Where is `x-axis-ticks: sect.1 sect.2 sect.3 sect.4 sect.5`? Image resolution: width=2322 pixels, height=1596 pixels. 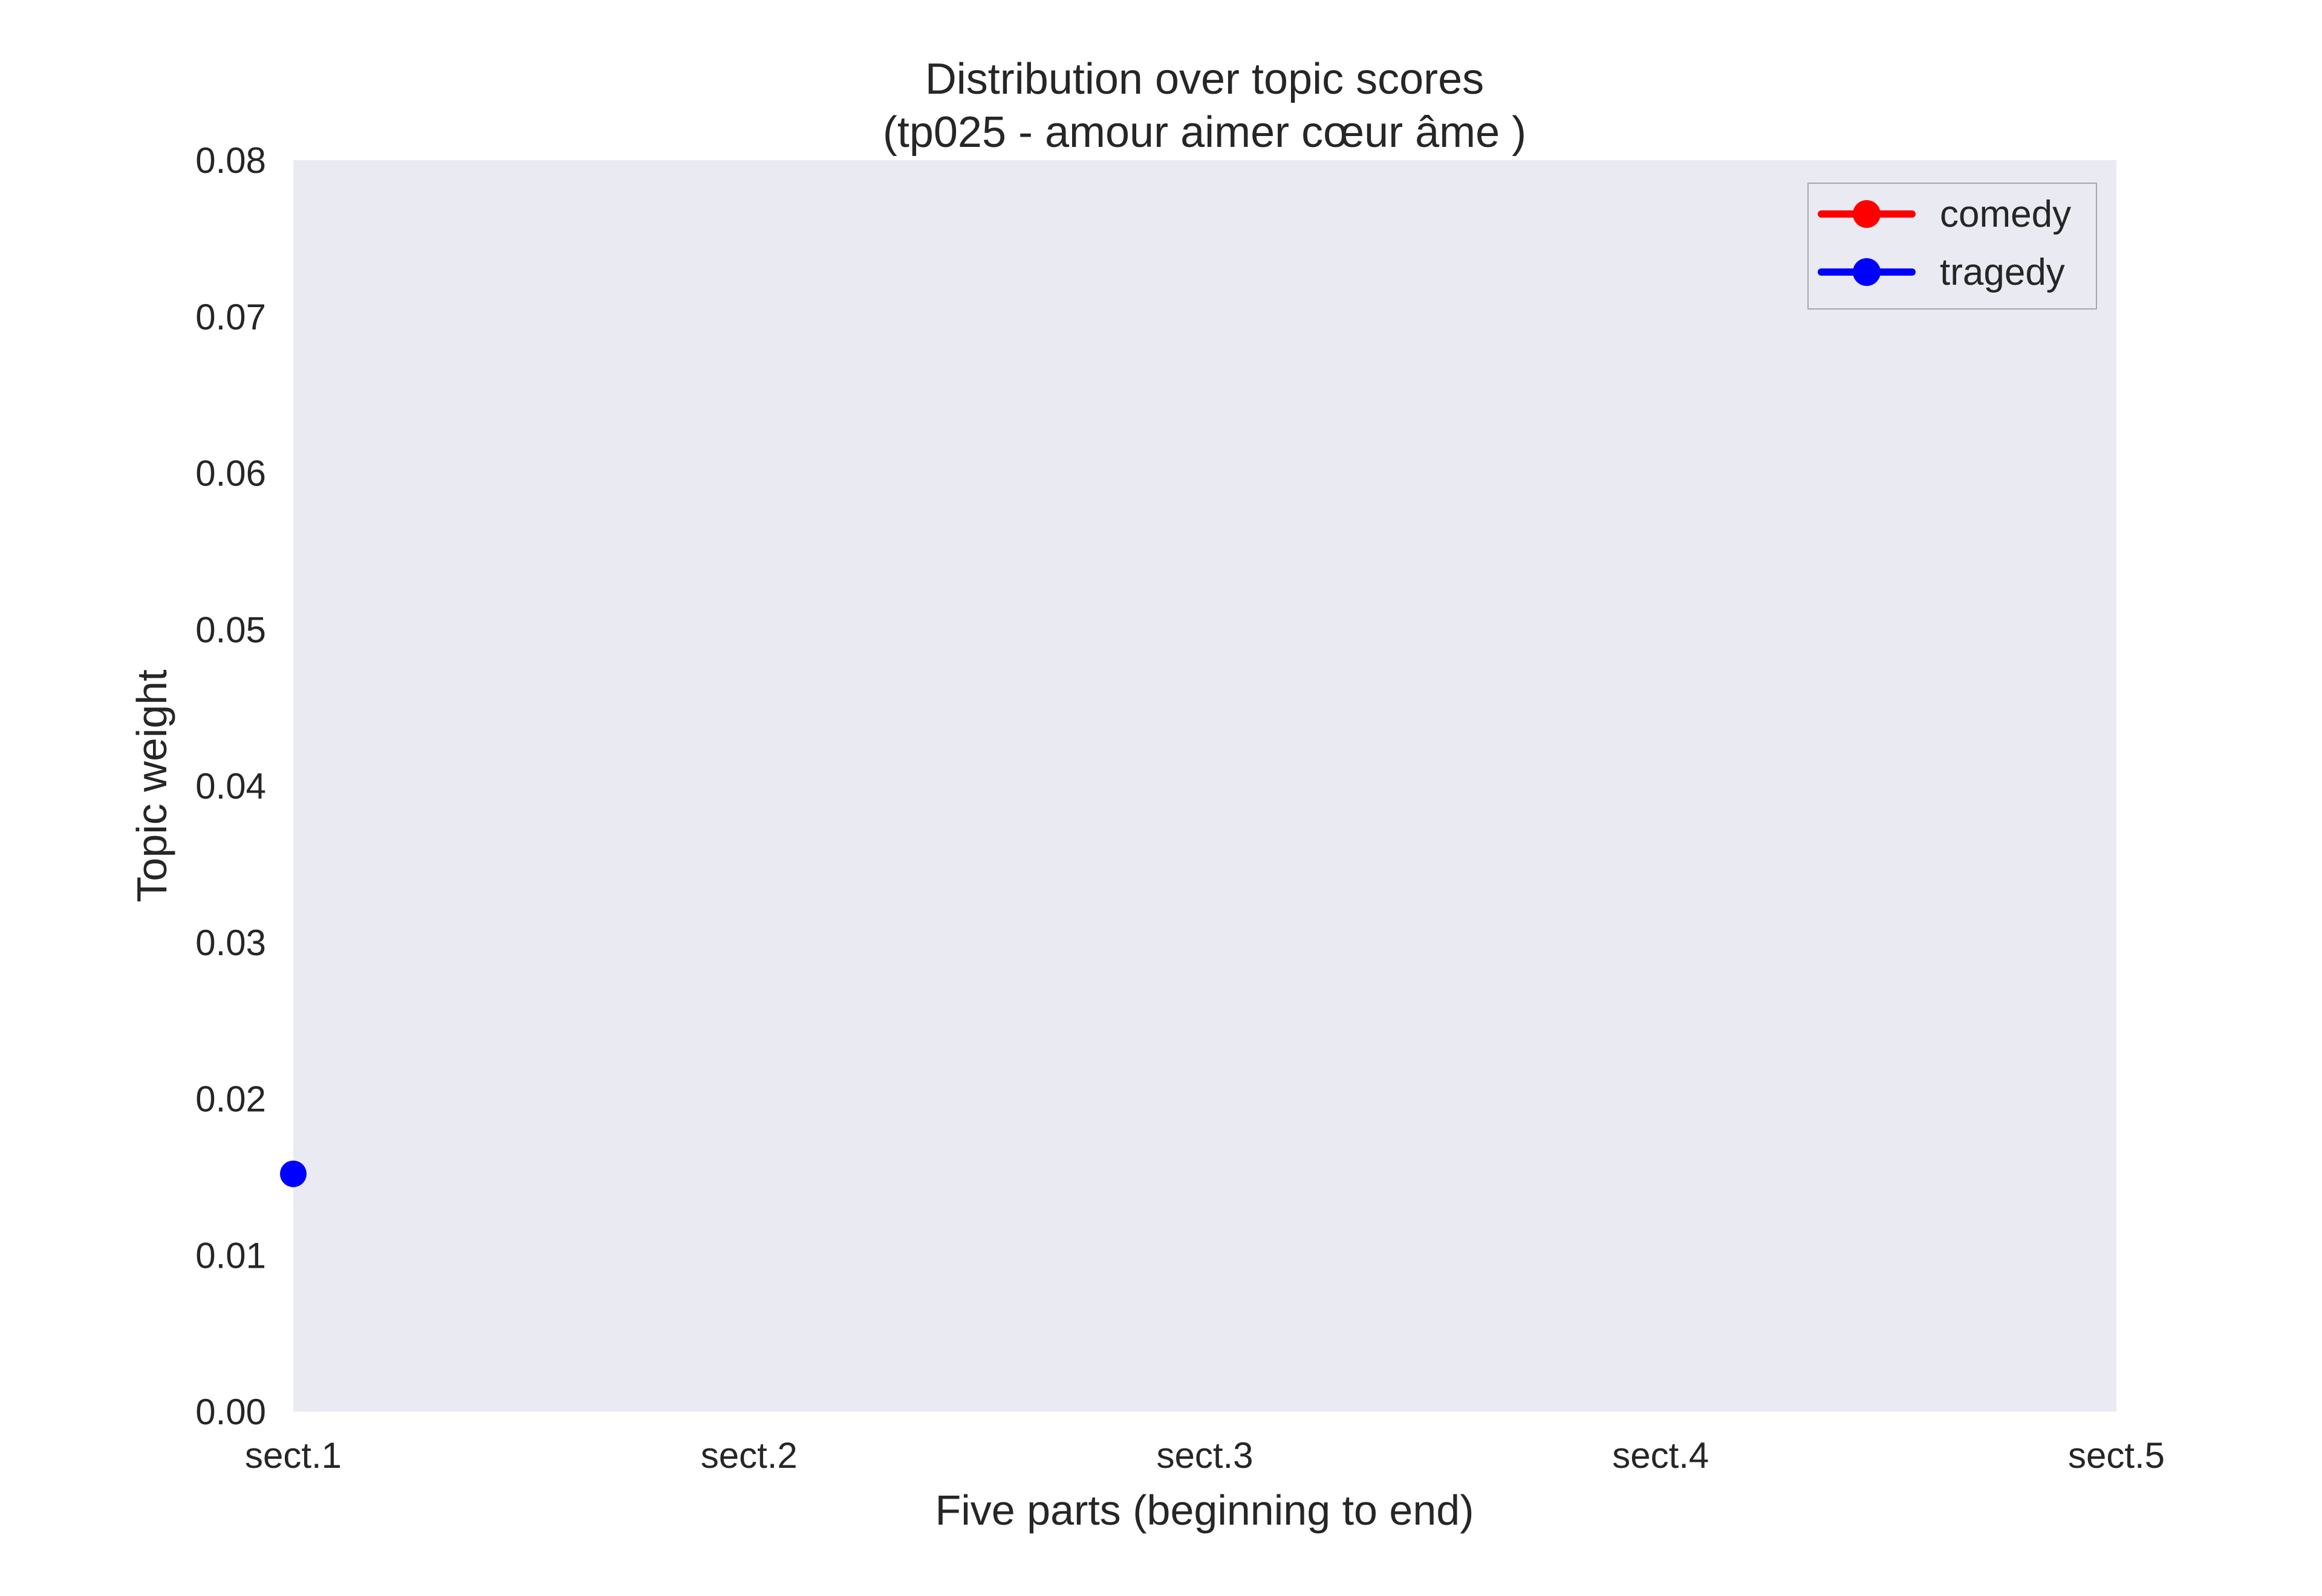 x-axis-ticks: sect.1 sect.2 sect.3 sect.4 sect.5 is located at coordinates (1205, 1455).